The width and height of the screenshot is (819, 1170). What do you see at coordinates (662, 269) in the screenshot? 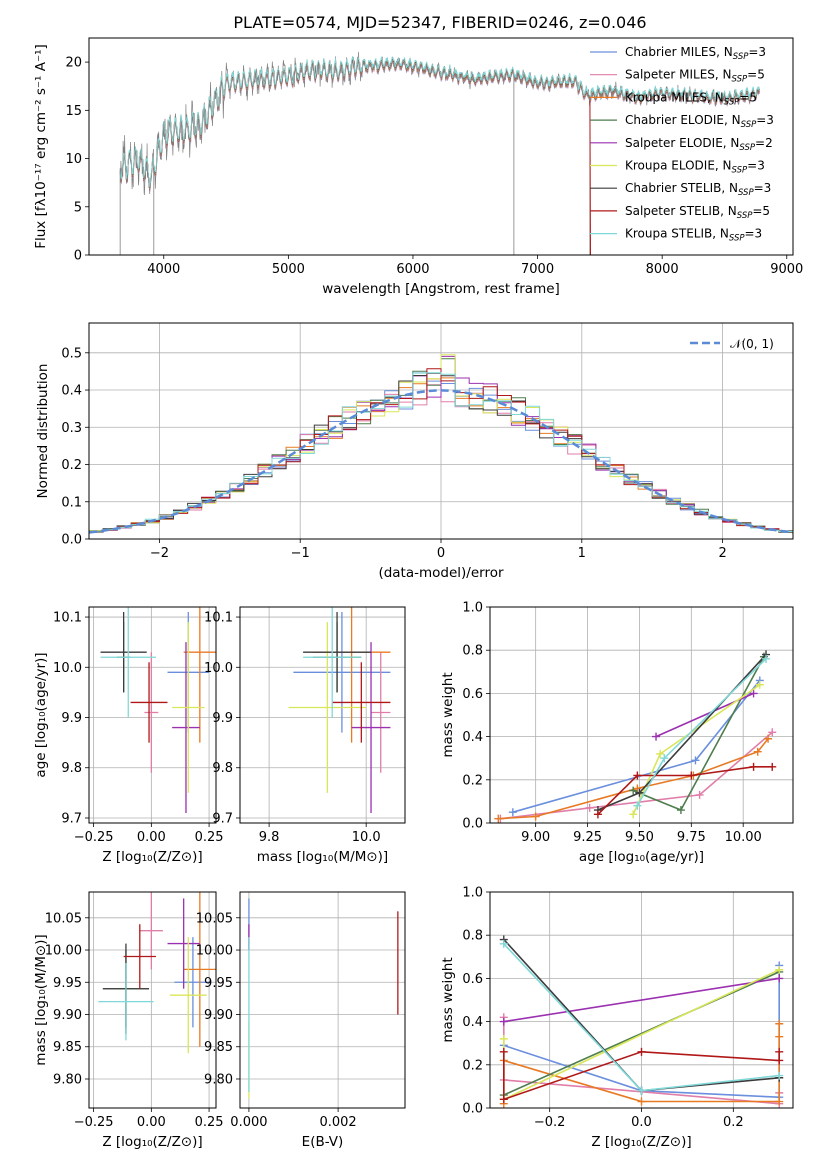
I see `x-tick-label: 8000` at bounding box center [662, 269].